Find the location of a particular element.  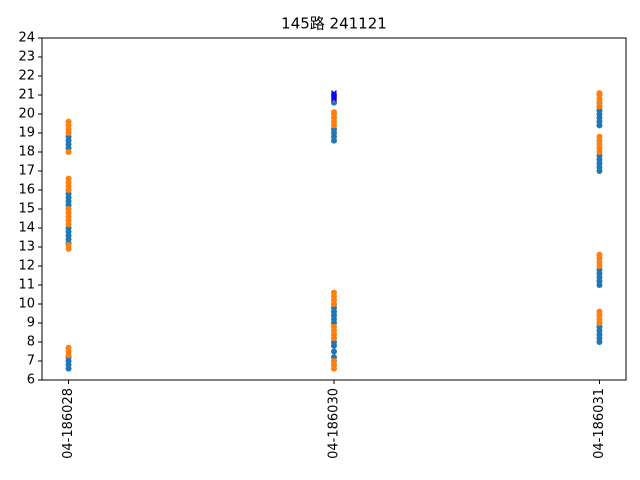

y-tick-label: 18 is located at coordinates (26, 152).